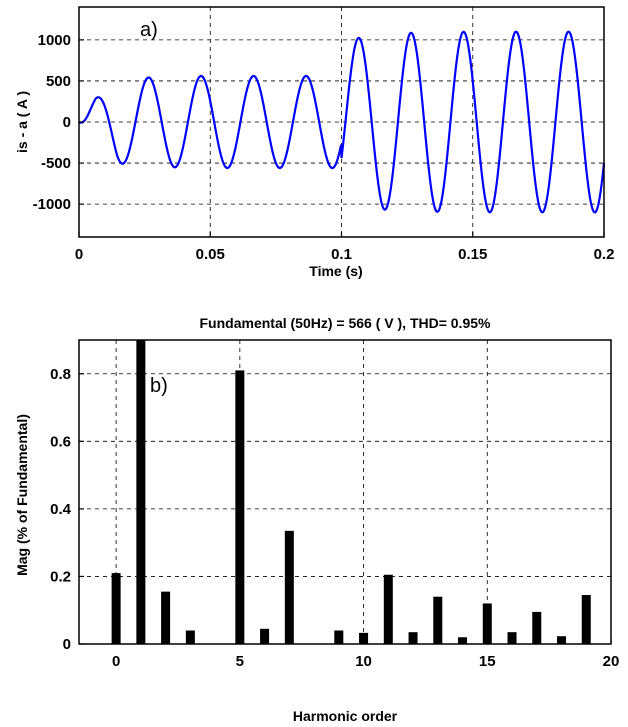 The image size is (628, 727). Describe the element at coordinates (60, 374) in the screenshot. I see `spectrum-y-tick-label: 0.8` at that location.